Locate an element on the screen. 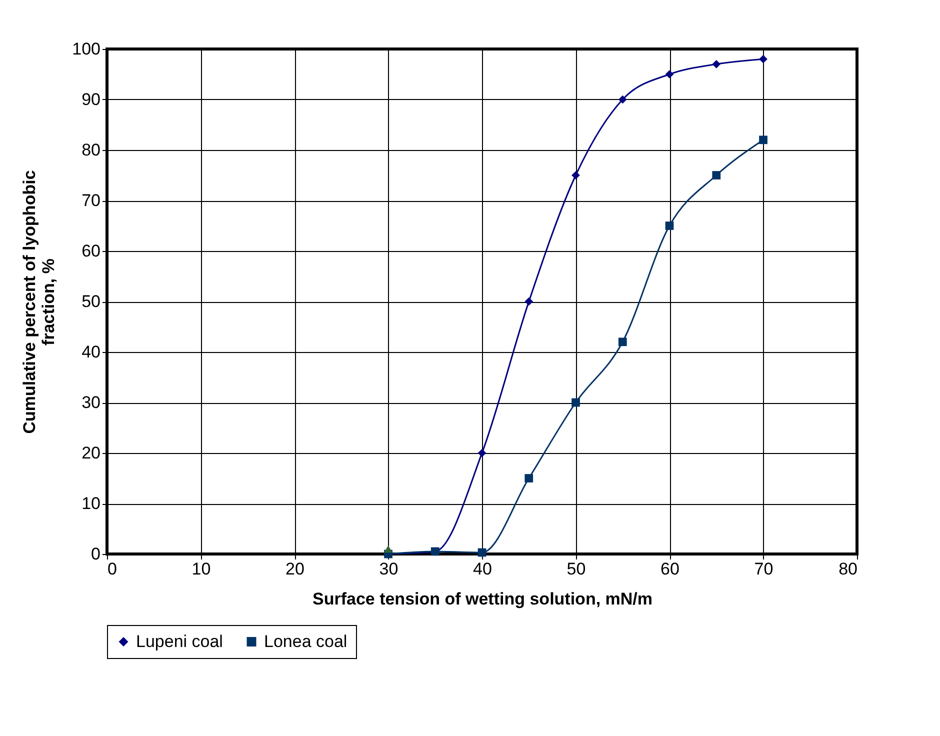 The height and width of the screenshot is (736, 940). y-axis-title: Cumulative percent of lyophobic fraction, % is located at coordinates (39, 302).